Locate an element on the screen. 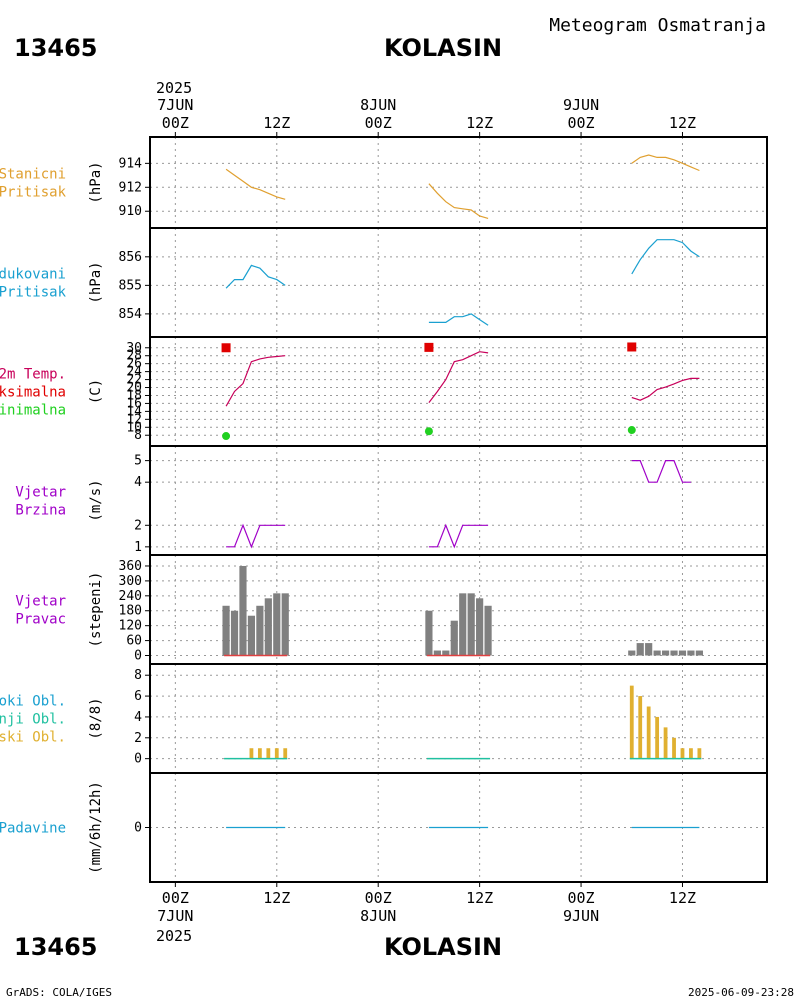 The image size is (800, 1000). panel-label: Redukovani is located at coordinates (33, 275).